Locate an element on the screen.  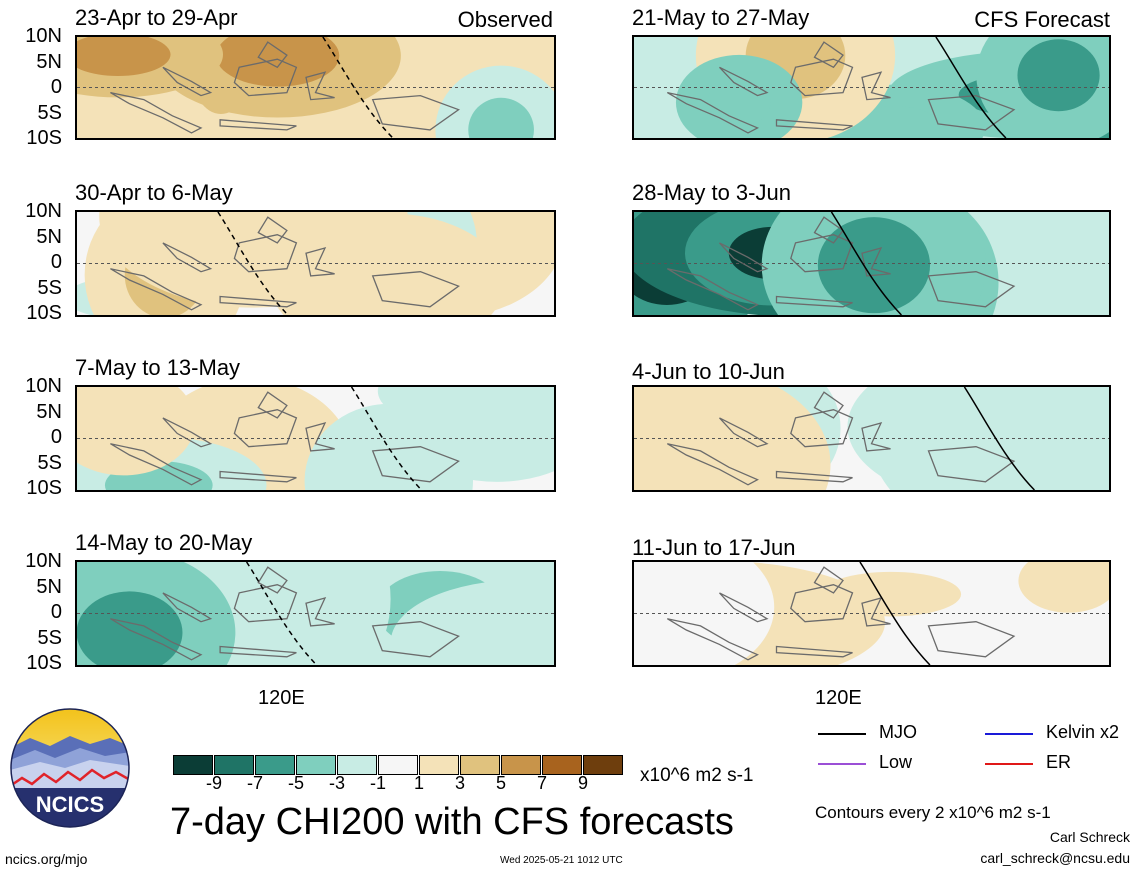
contour-note: Contours every 2 x10^6 m2 s-1 is located at coordinates (933, 812).